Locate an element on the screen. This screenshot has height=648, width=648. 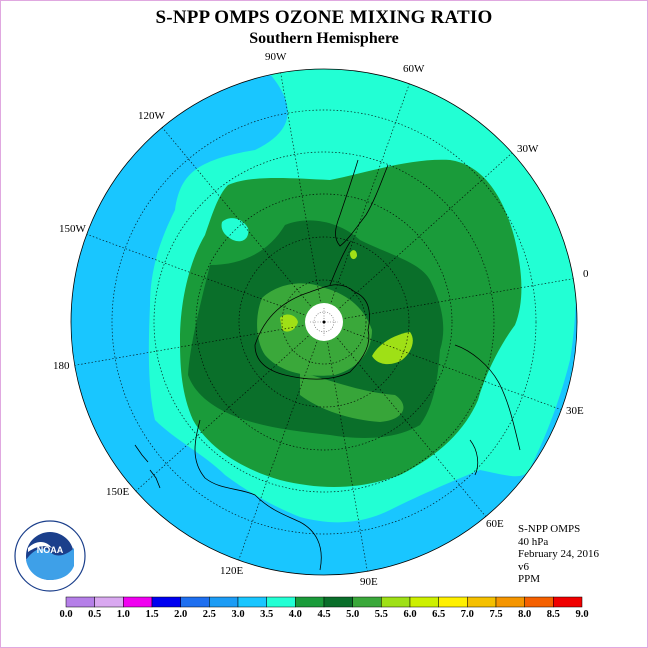
info-instrument: S-NPP OMPS is located at coordinates (549, 529).